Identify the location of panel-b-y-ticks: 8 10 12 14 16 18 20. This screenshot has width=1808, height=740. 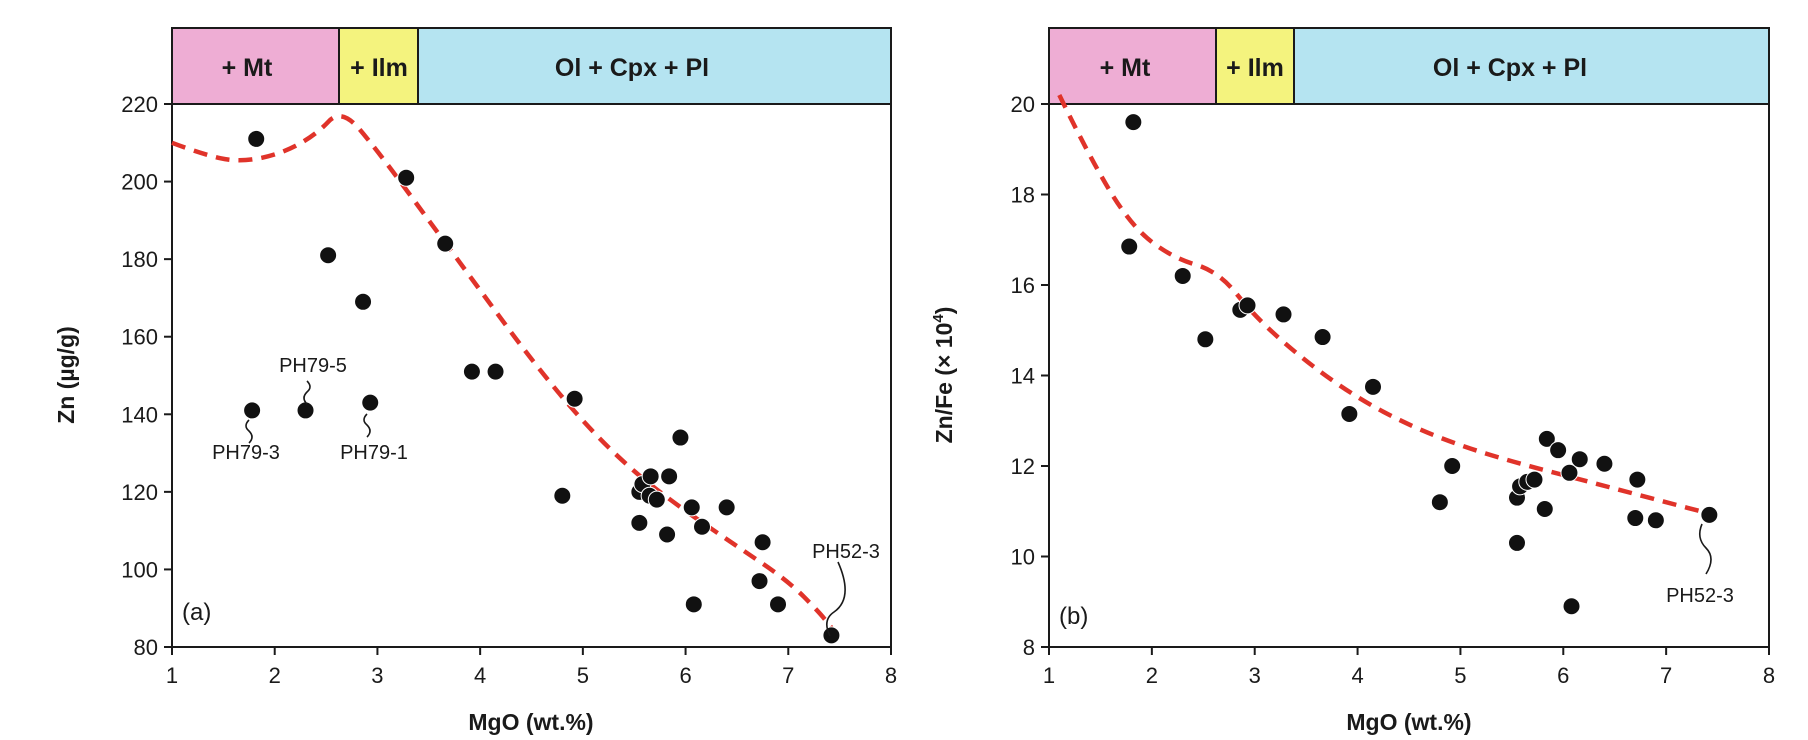
(1030, 376).